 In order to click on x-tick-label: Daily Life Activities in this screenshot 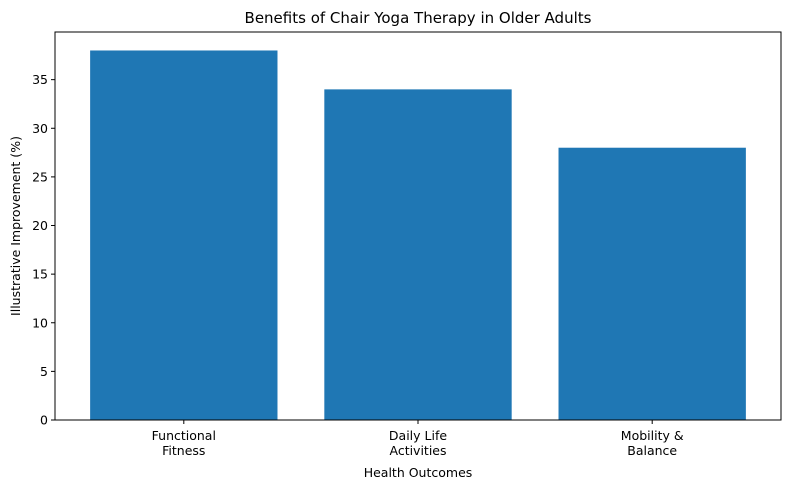, I will do `click(418, 443)`.